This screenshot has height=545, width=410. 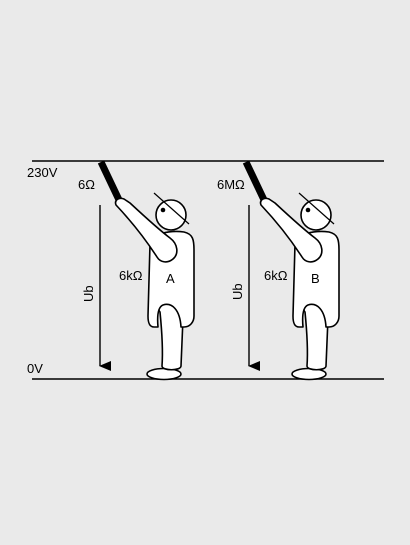 I want to click on person-letter-b: B, so click(x=315, y=278).